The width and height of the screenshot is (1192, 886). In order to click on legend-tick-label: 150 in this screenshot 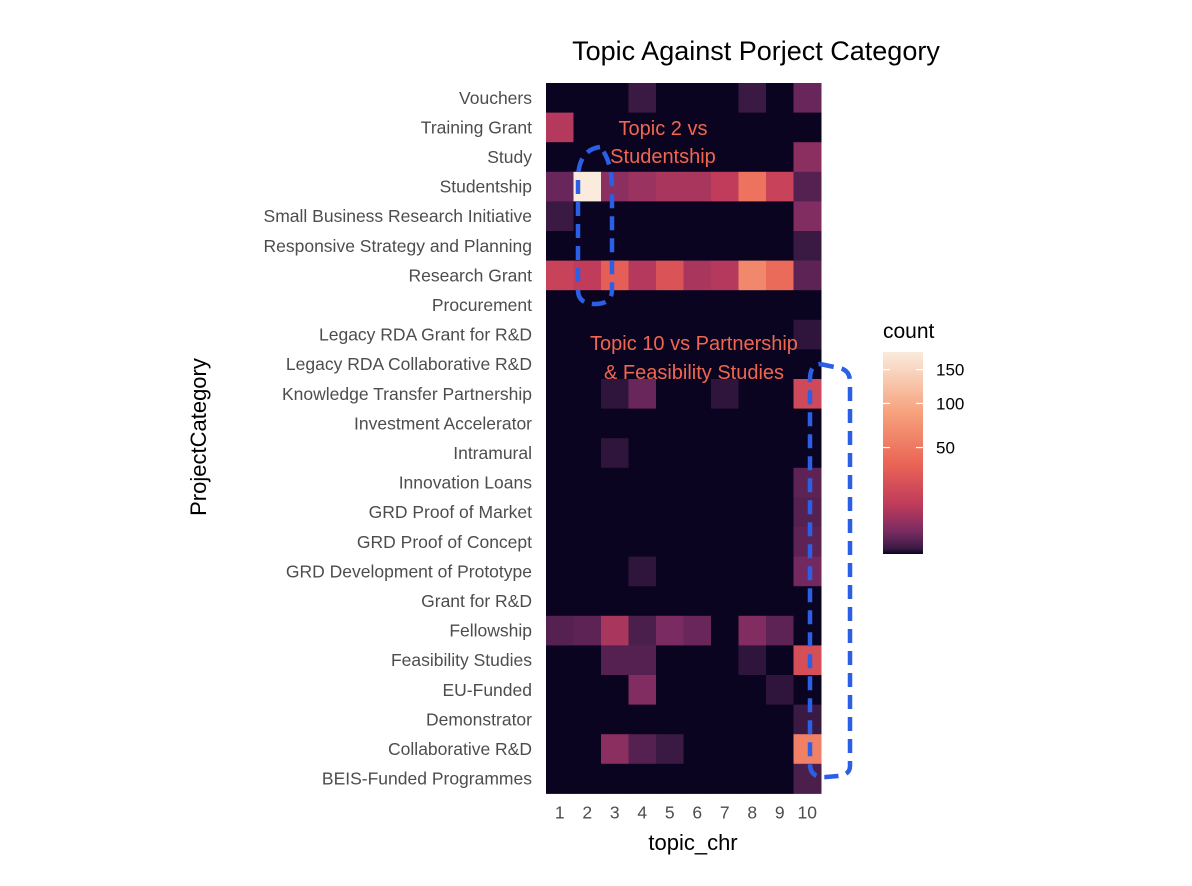, I will do `click(950, 370)`.